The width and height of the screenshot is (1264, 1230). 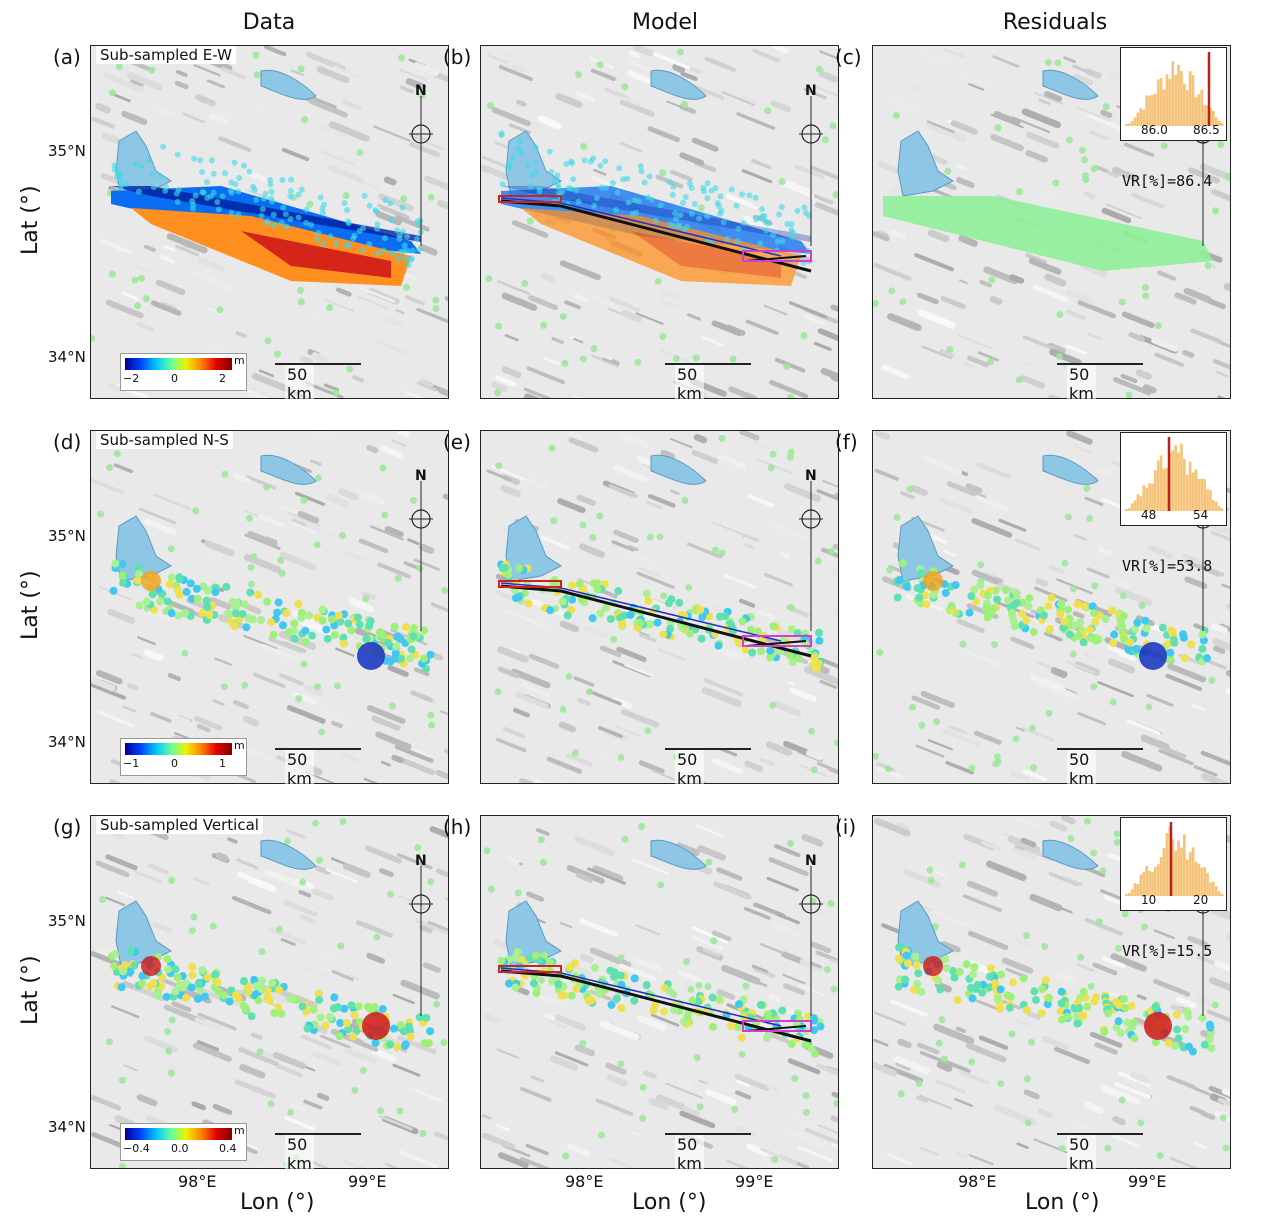 What do you see at coordinates (222, 763) in the screenshot?
I see `colorbar-max: 1` at bounding box center [222, 763].